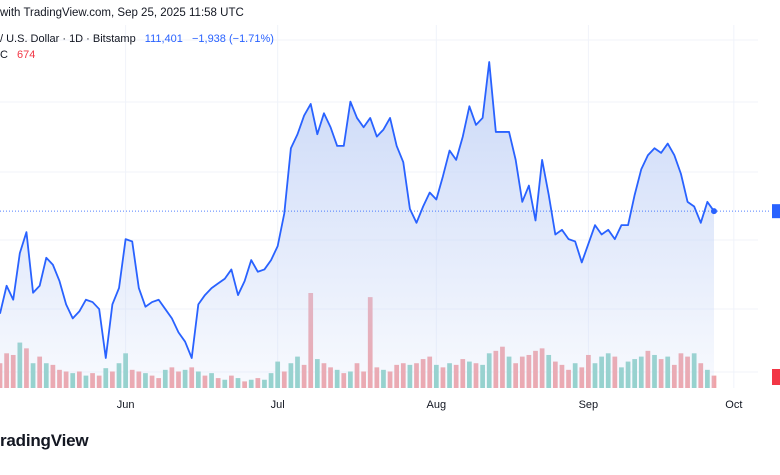  Describe the element at coordinates (776, 211) in the screenshot. I see `price-axis-marker` at that location.